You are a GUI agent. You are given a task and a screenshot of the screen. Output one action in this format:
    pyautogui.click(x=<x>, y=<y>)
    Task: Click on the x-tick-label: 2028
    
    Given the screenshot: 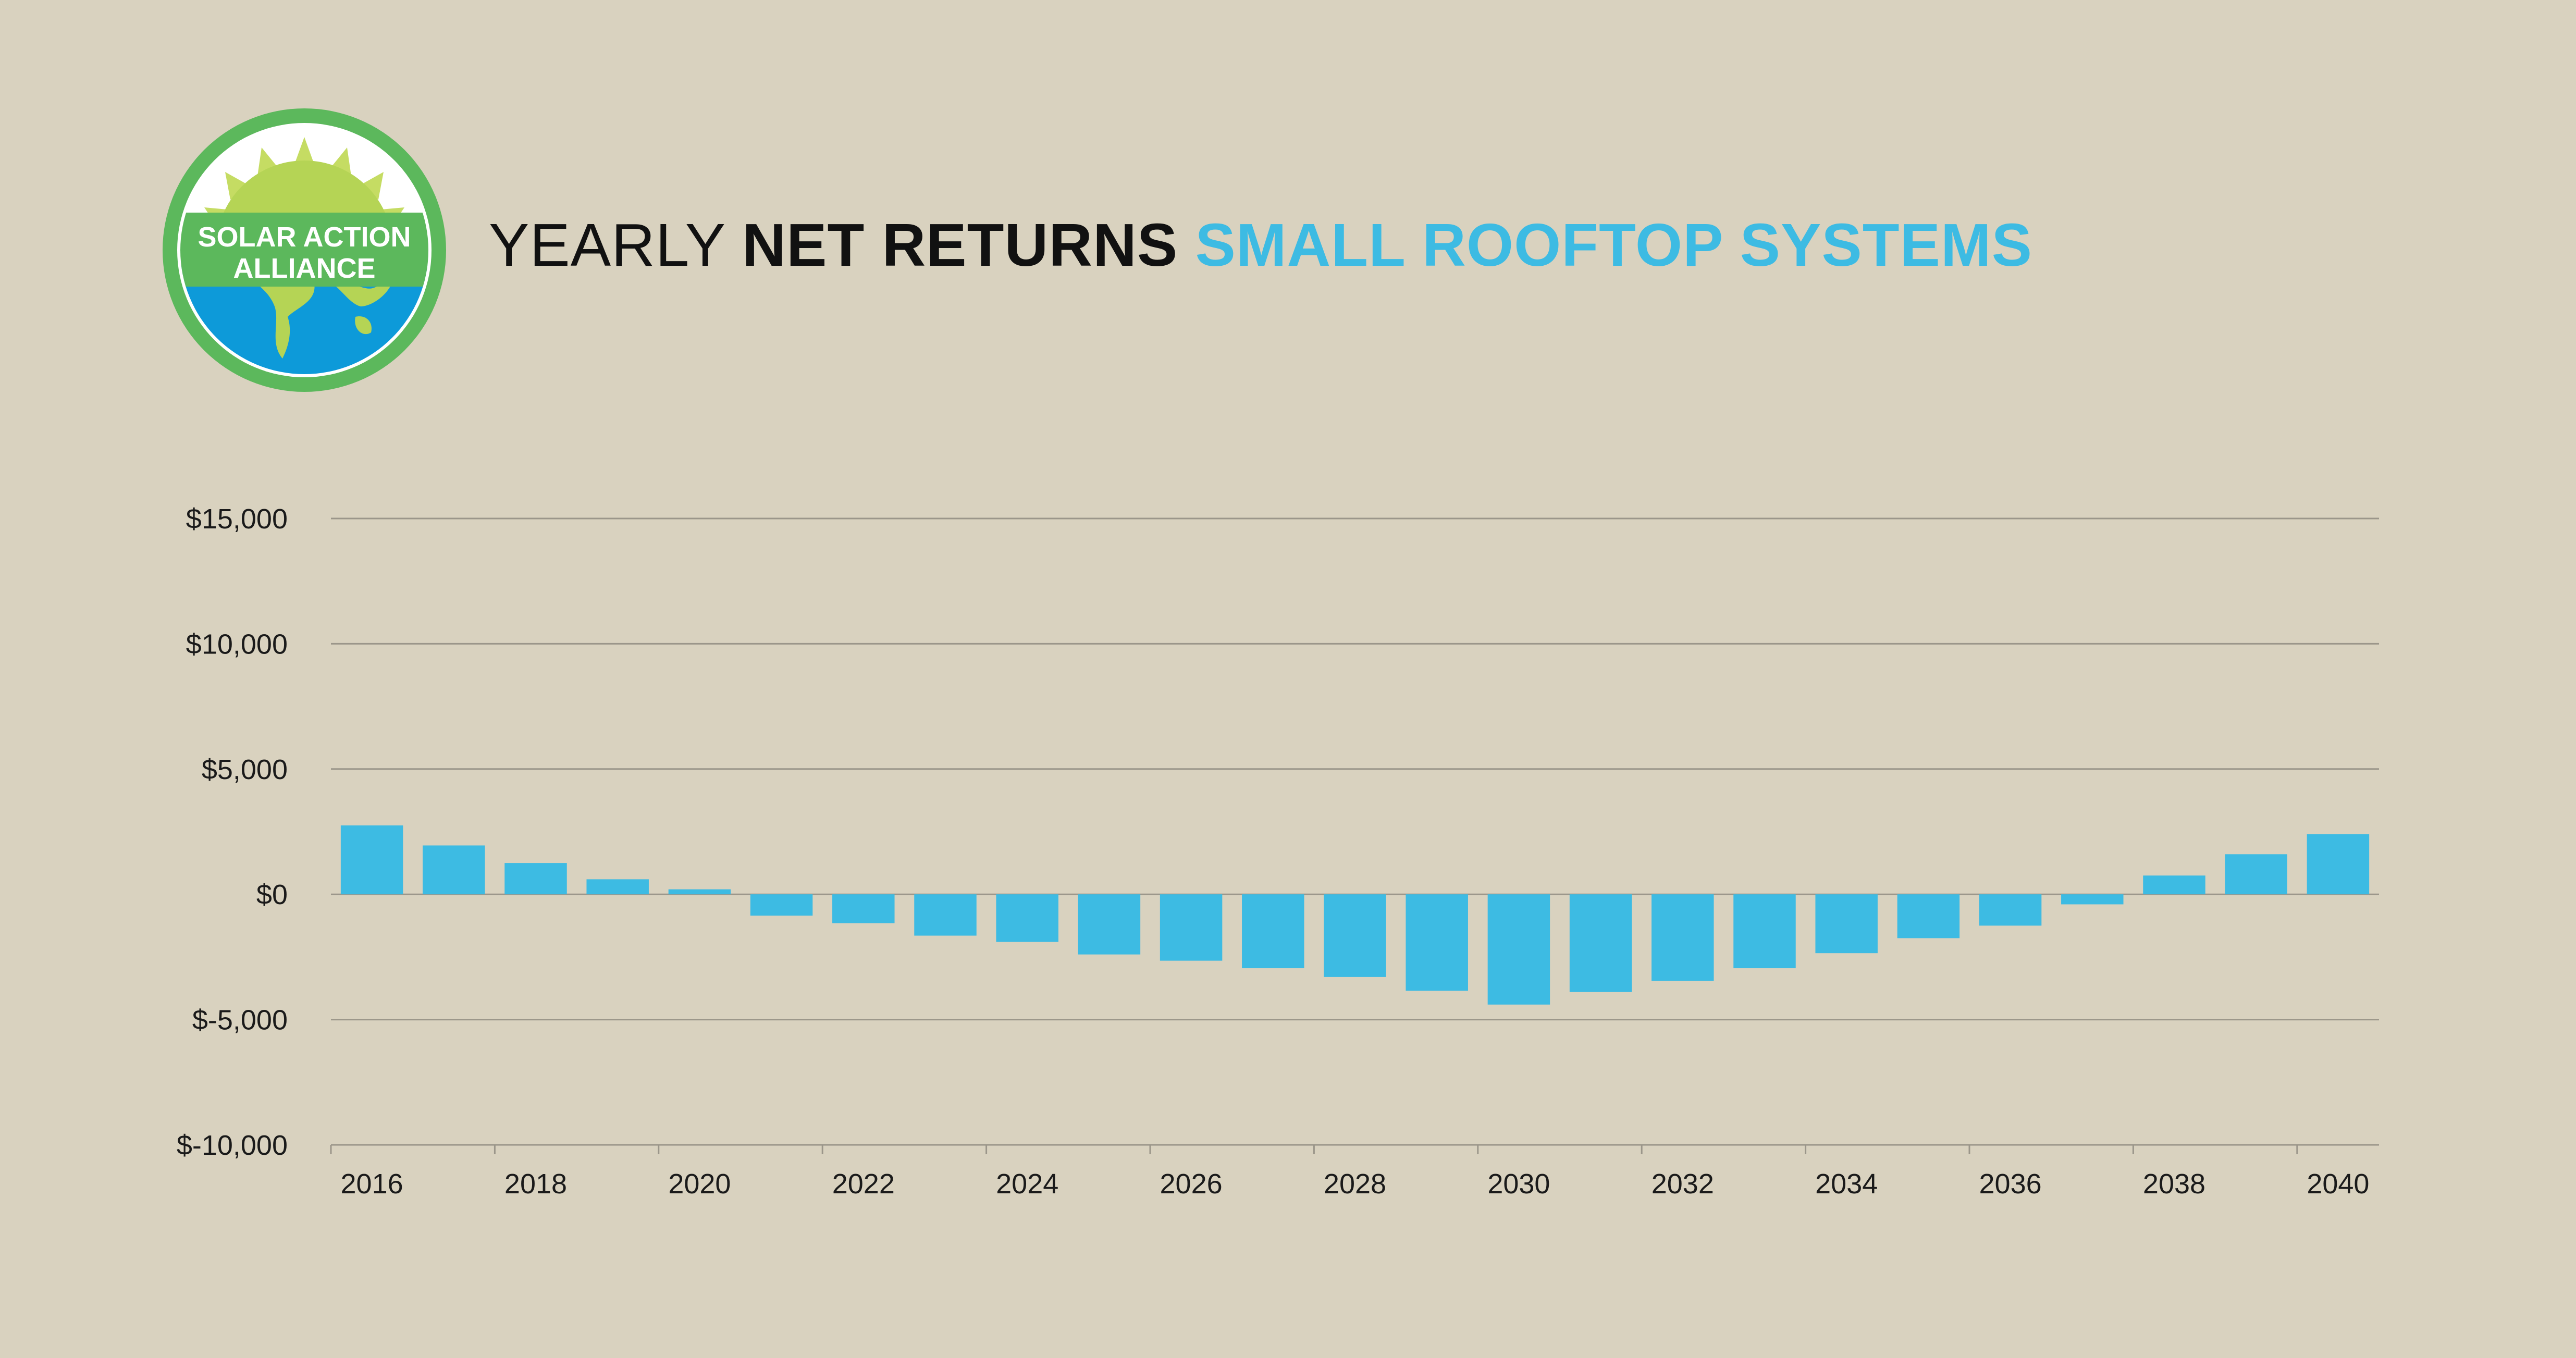 What is the action you would take?
    pyautogui.click(x=1355, y=1184)
    